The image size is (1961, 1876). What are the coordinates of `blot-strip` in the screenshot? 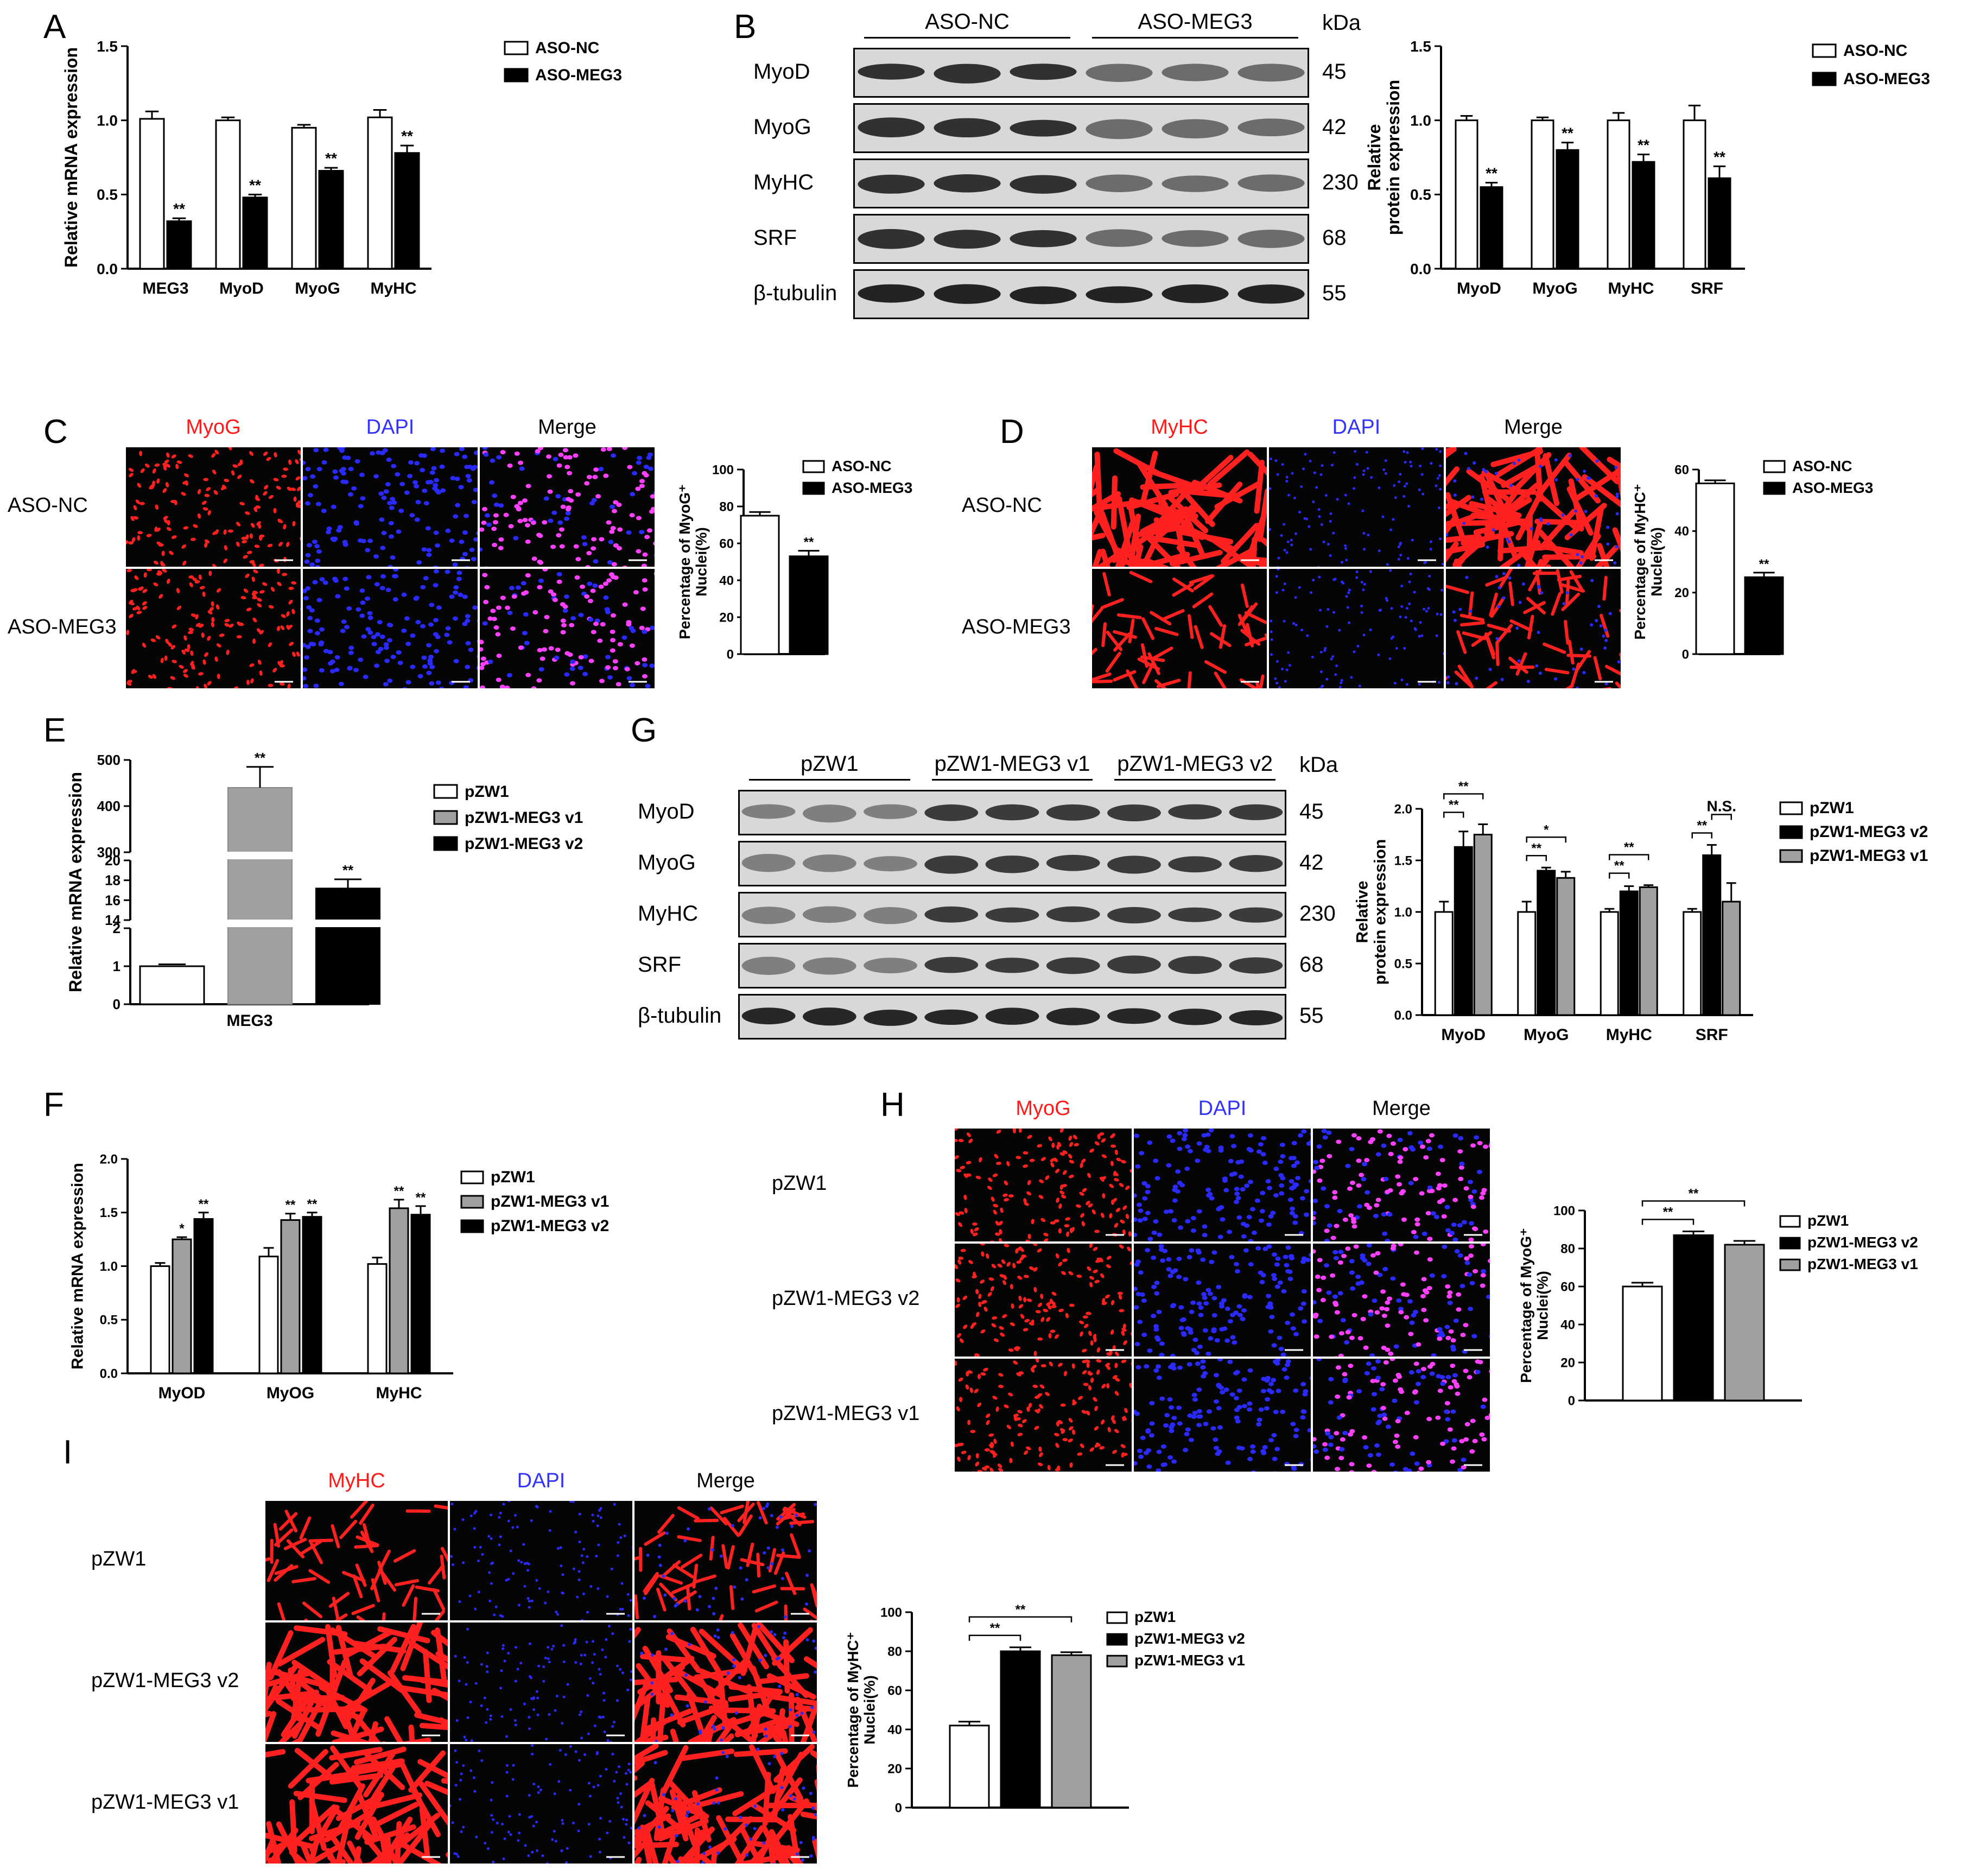 It's located at (1012, 812).